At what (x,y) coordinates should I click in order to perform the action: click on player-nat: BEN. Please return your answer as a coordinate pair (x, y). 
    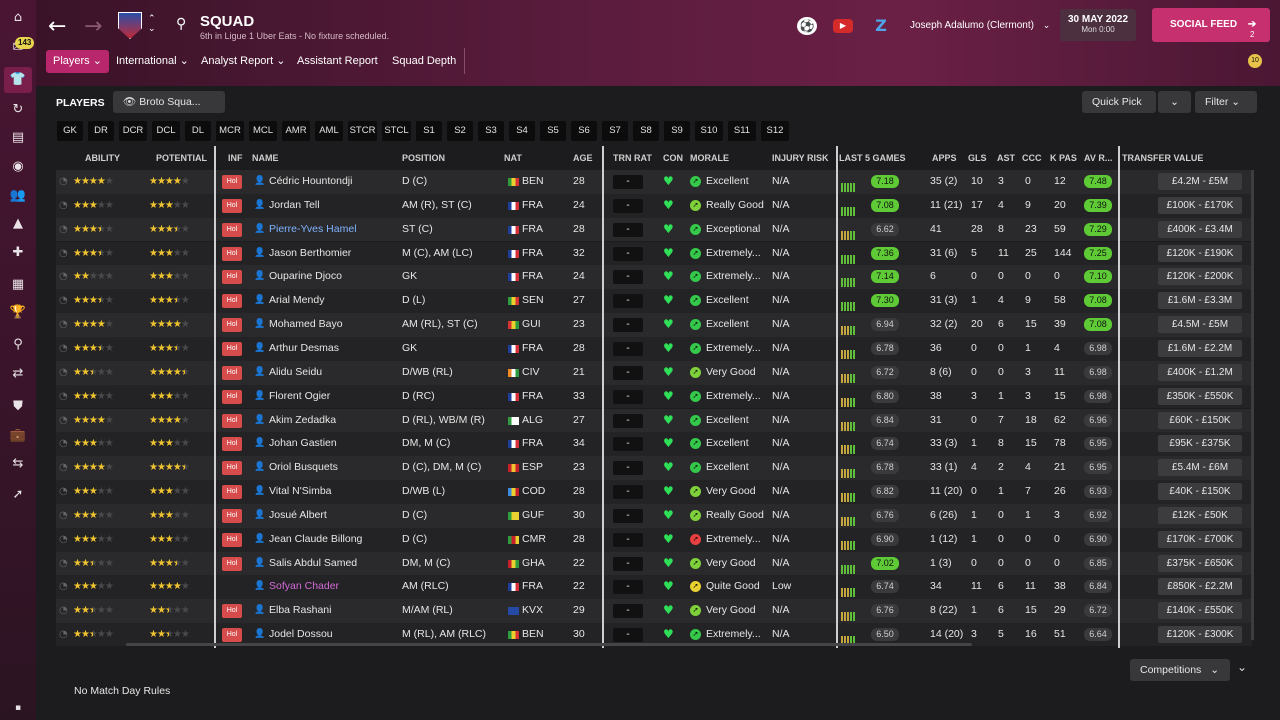
    Looking at the image, I should click on (533, 634).